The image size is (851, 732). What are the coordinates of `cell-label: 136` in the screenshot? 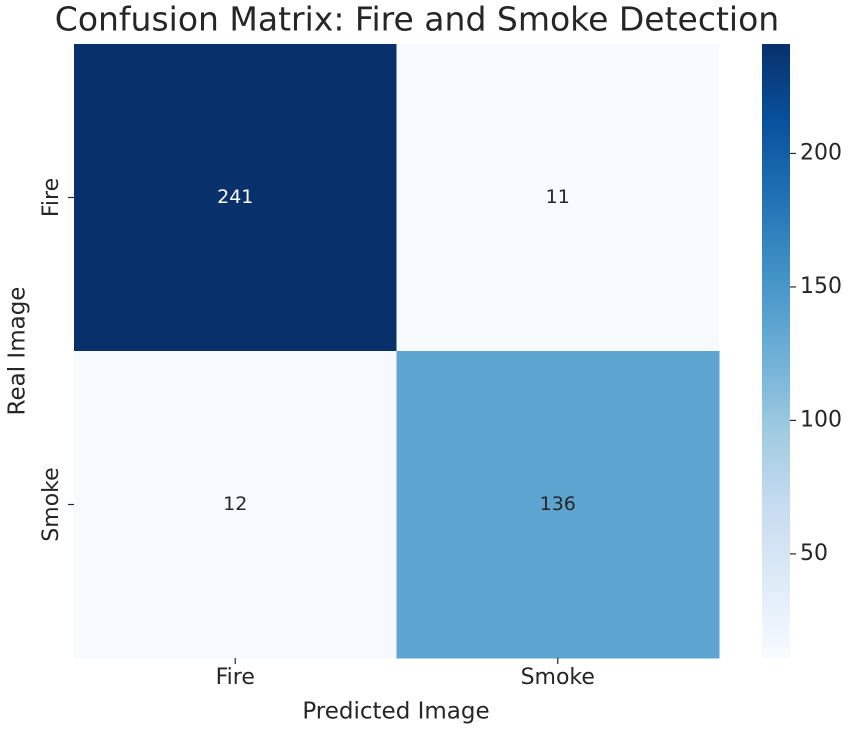 It's located at (558, 504).